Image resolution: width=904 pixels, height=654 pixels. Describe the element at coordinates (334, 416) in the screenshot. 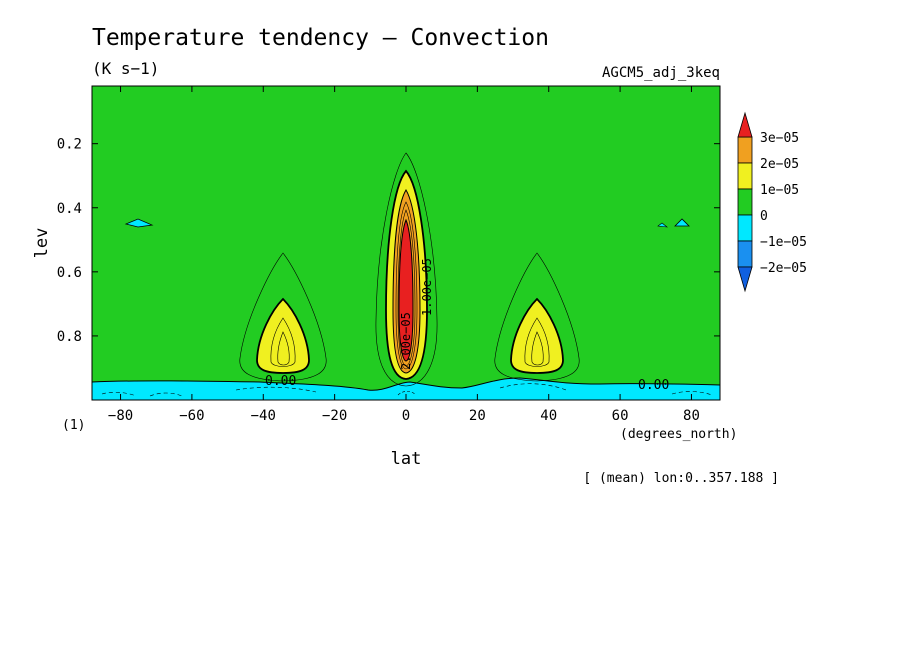

I see `x-tick-label: −20` at that location.